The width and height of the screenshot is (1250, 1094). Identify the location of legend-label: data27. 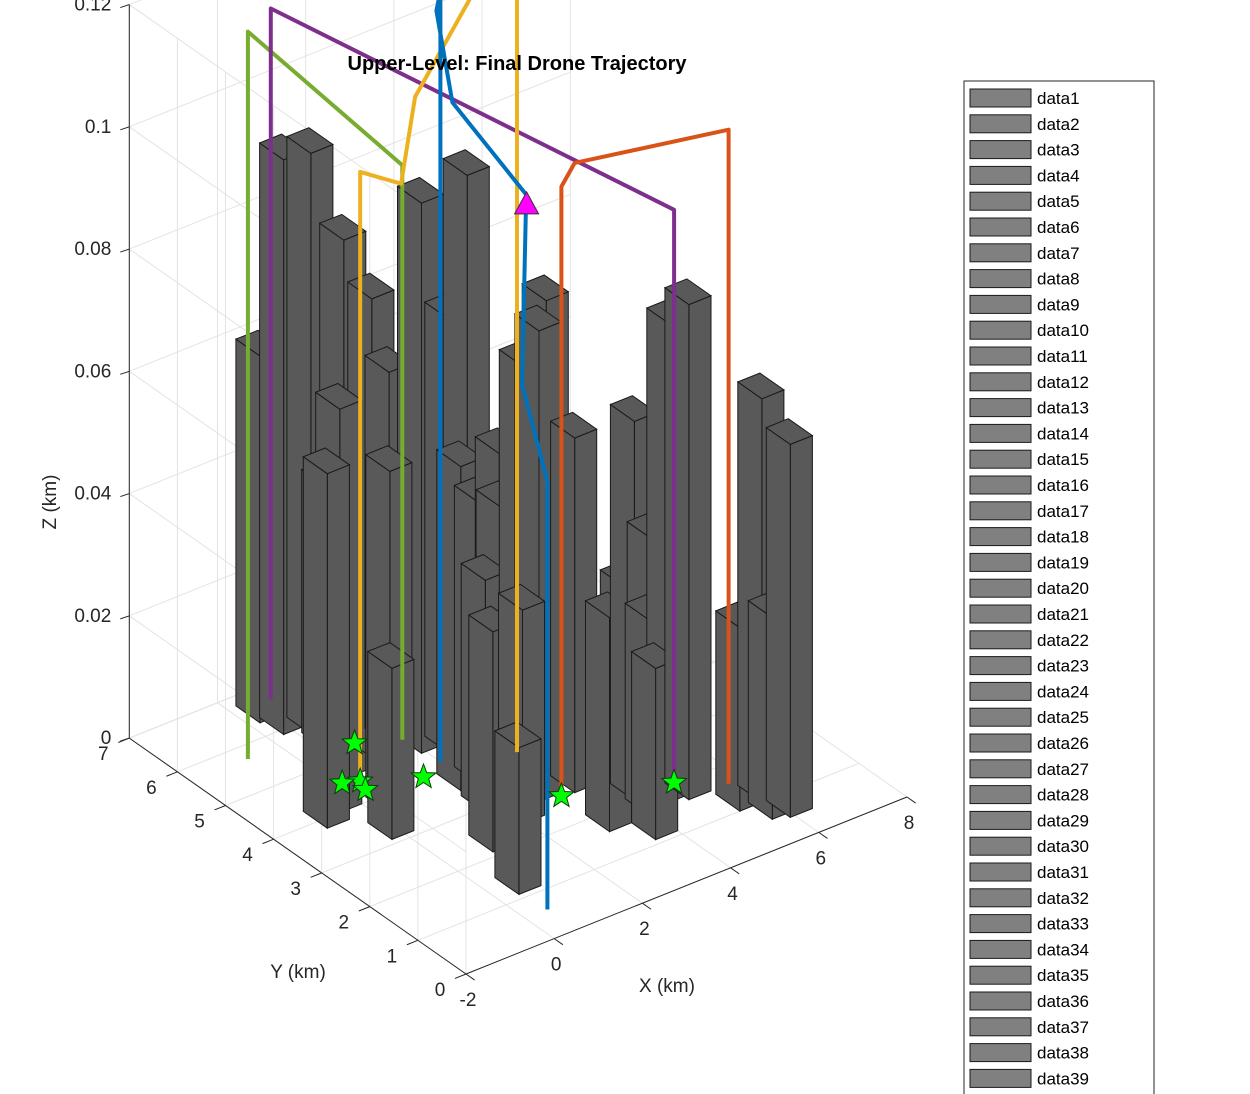
(1063, 769).